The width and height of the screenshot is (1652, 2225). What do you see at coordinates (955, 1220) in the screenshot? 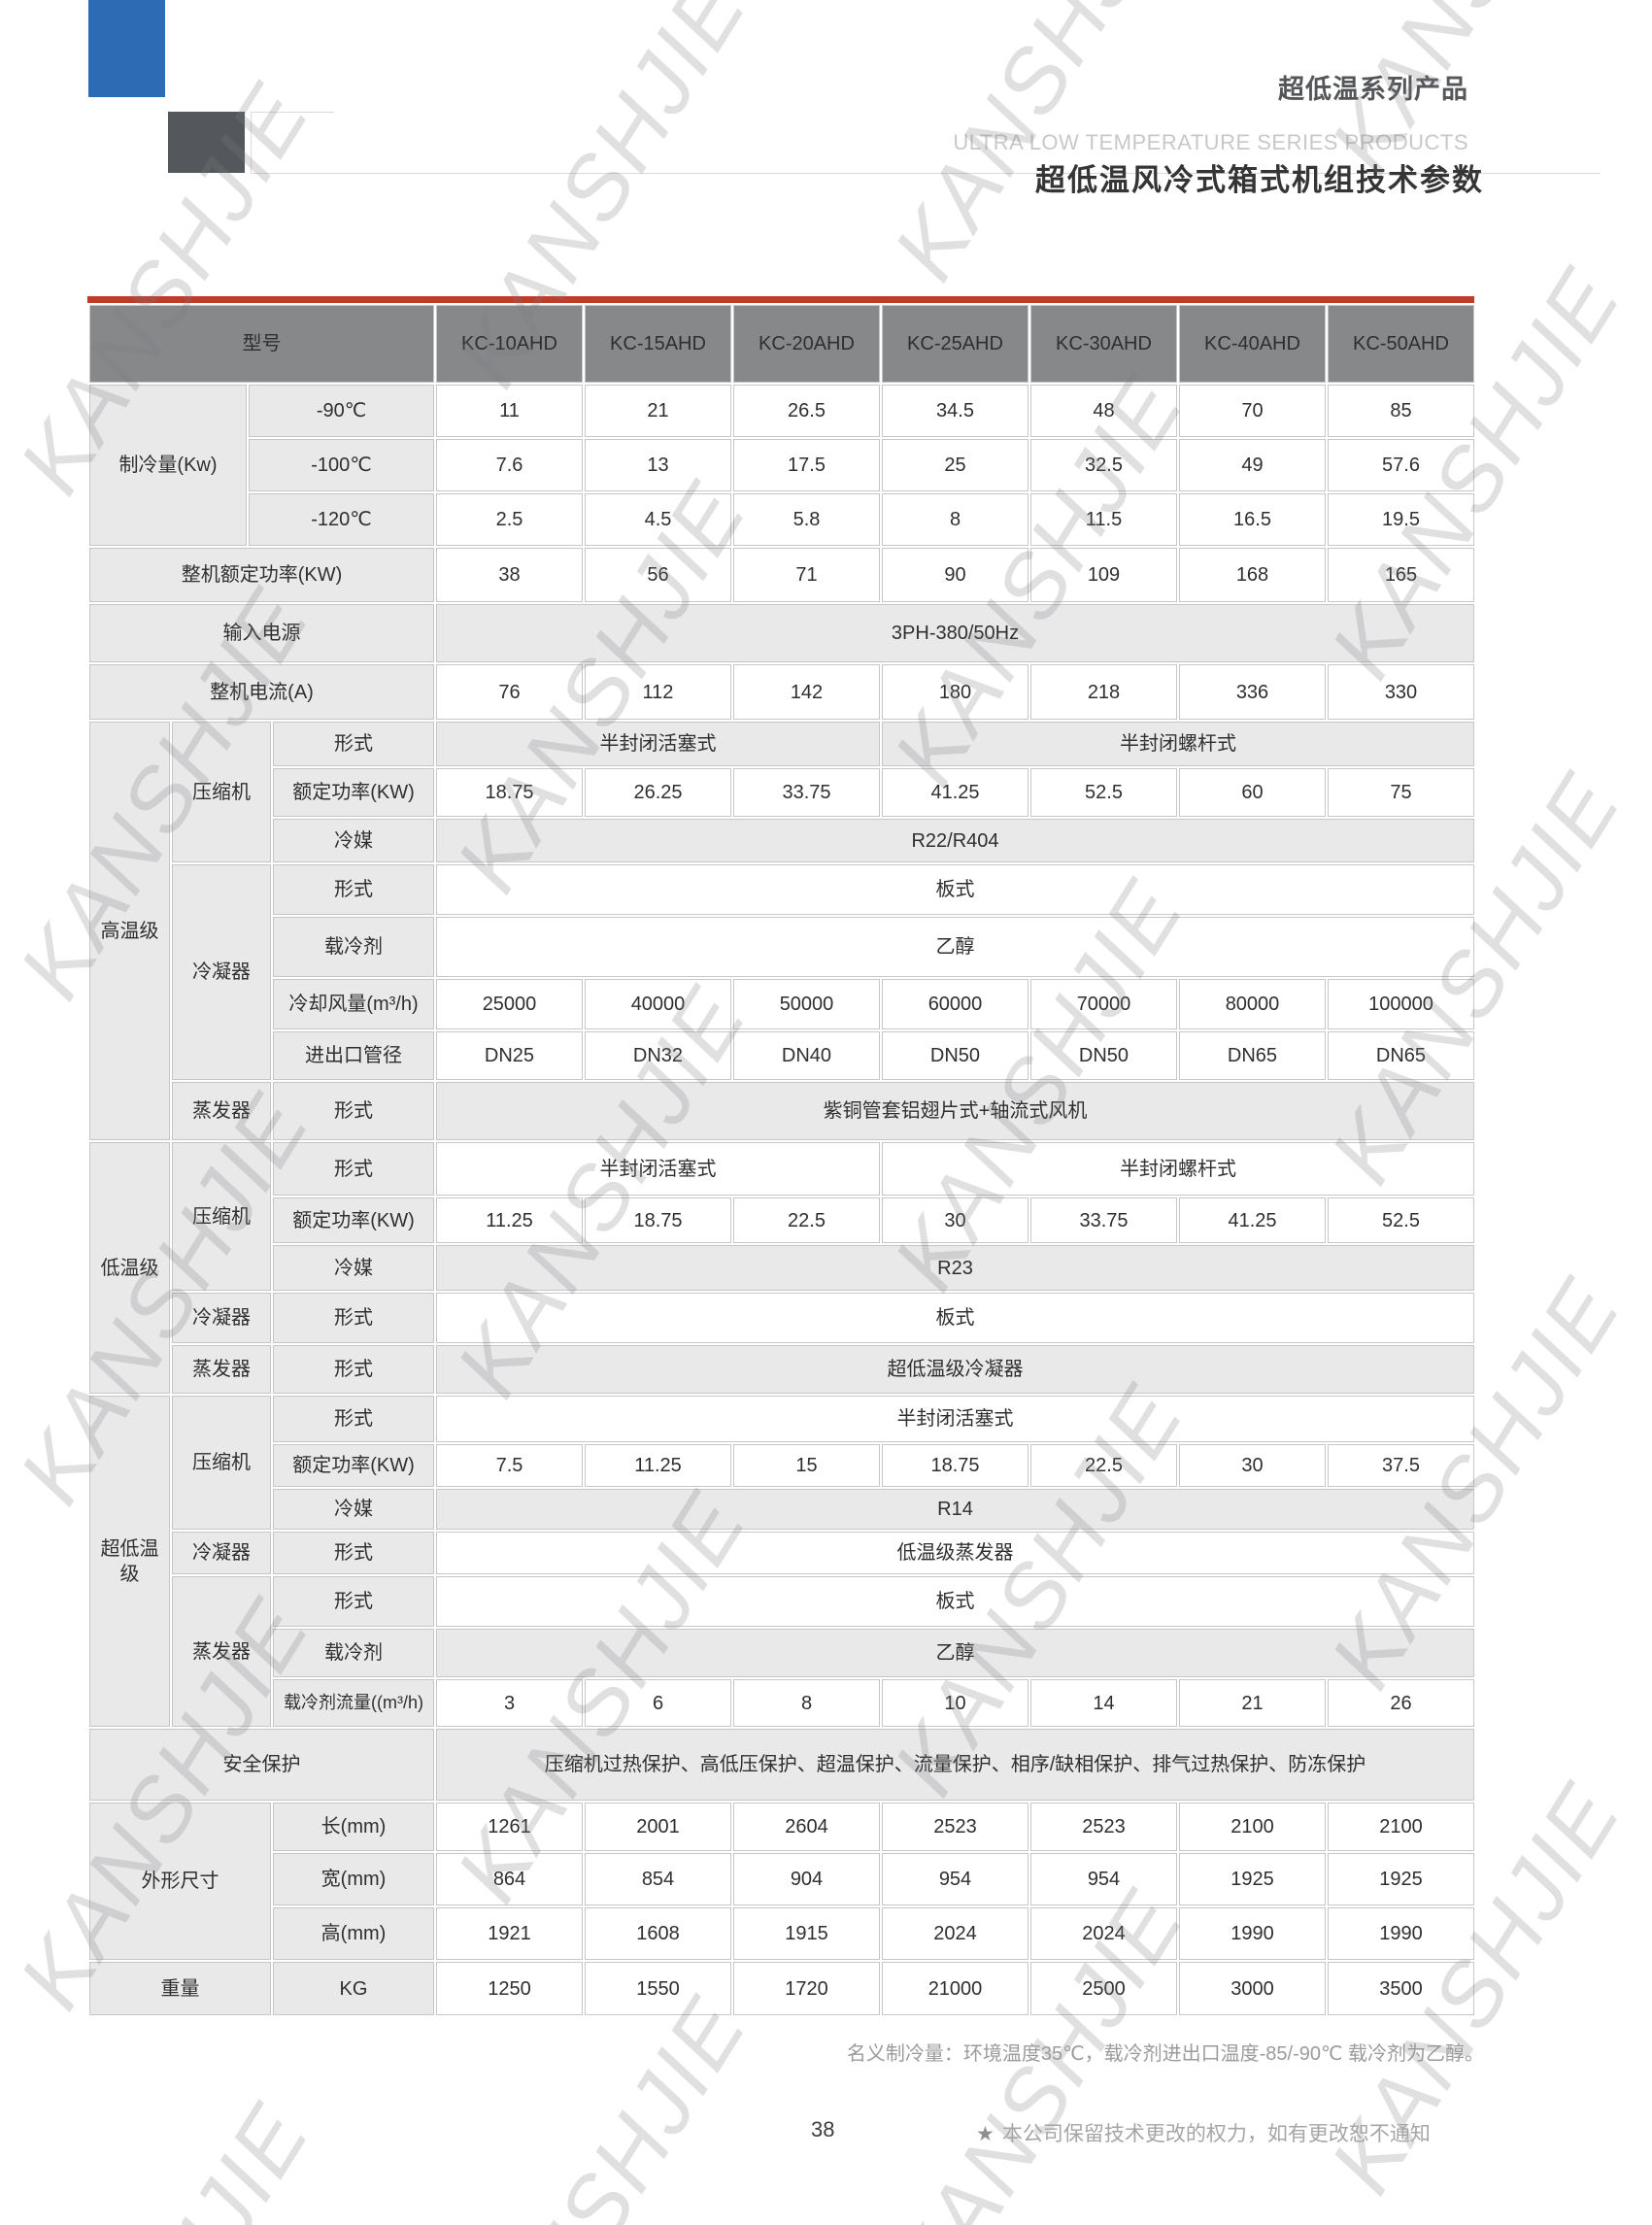
I see `spec-value-cell: 30` at bounding box center [955, 1220].